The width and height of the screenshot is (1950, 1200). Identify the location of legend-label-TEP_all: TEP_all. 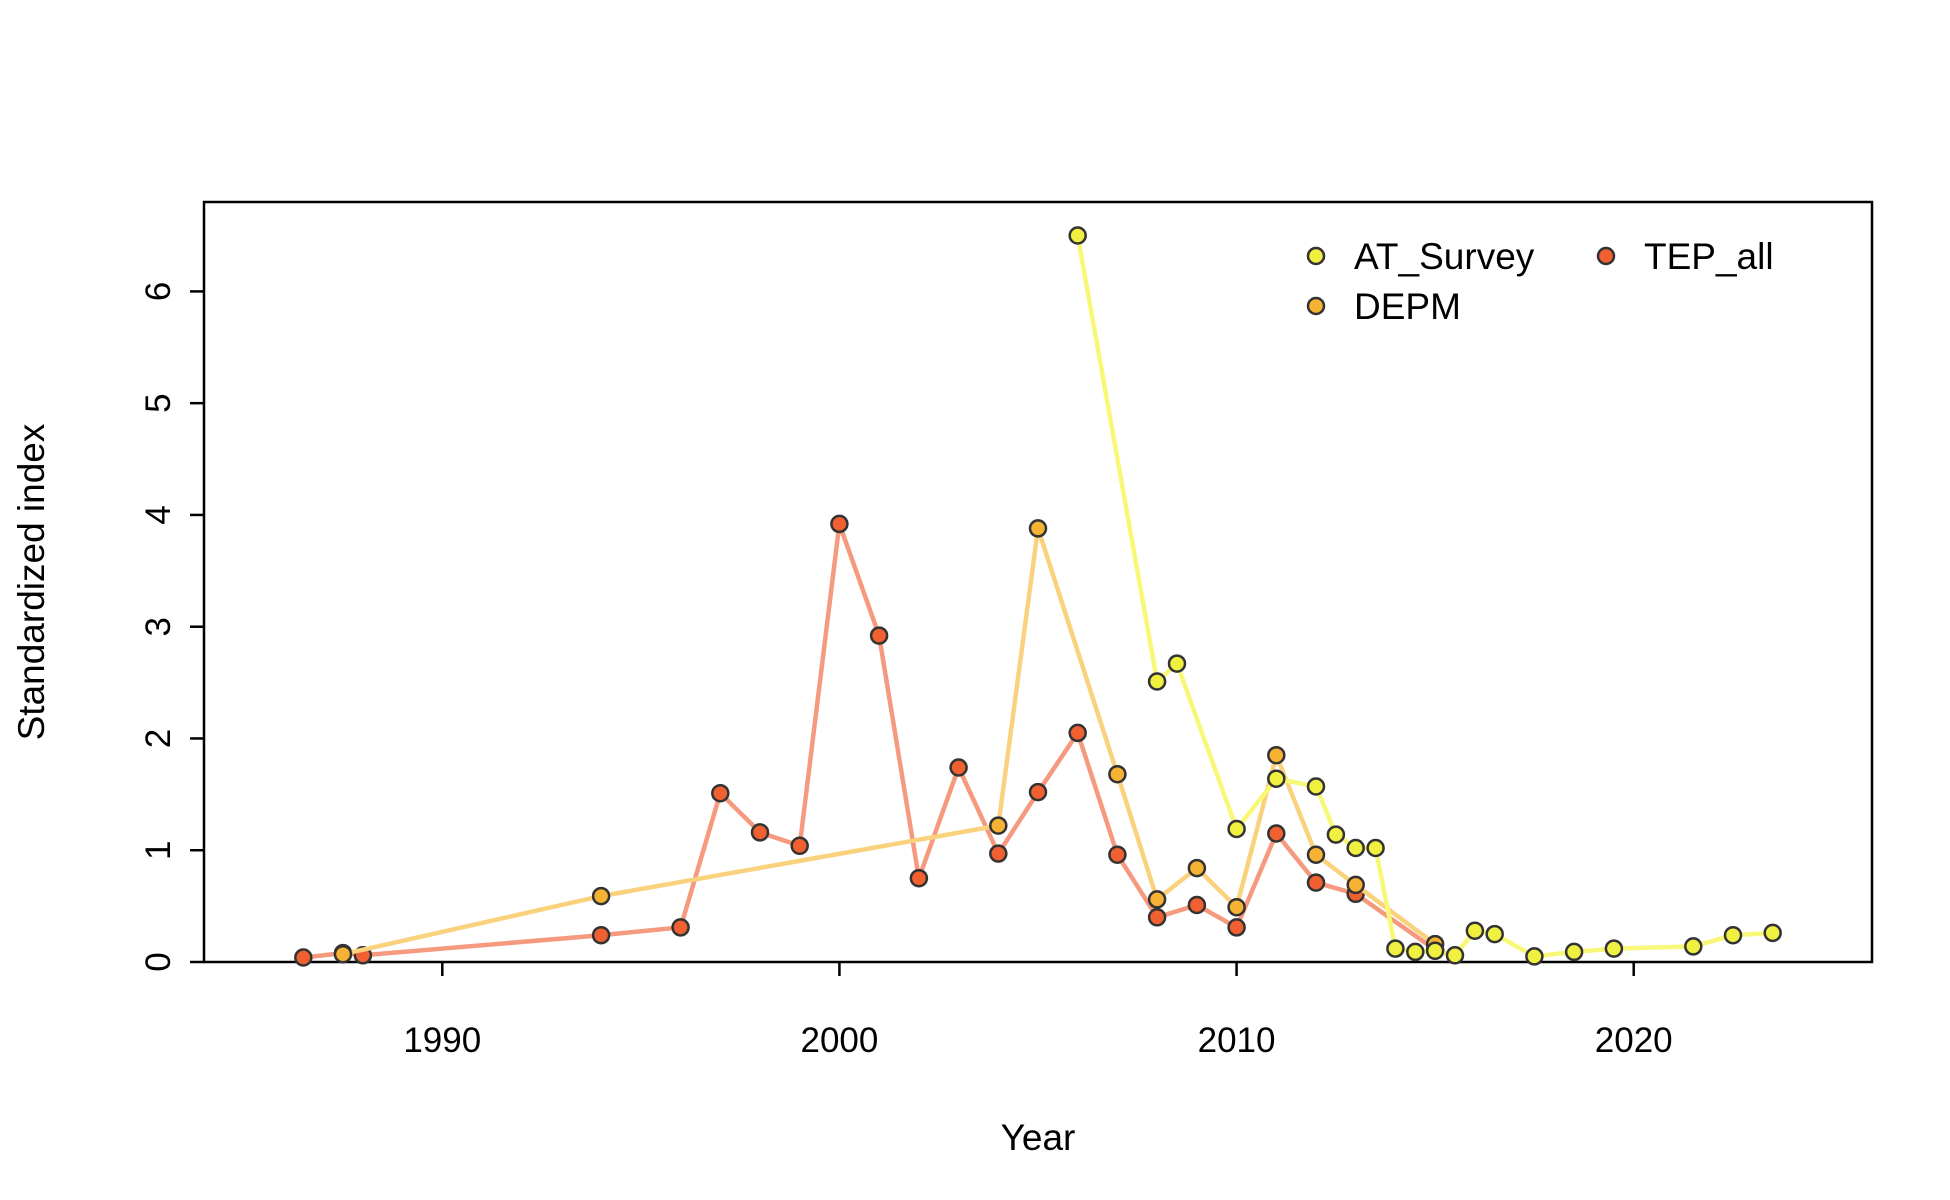
(1709, 256).